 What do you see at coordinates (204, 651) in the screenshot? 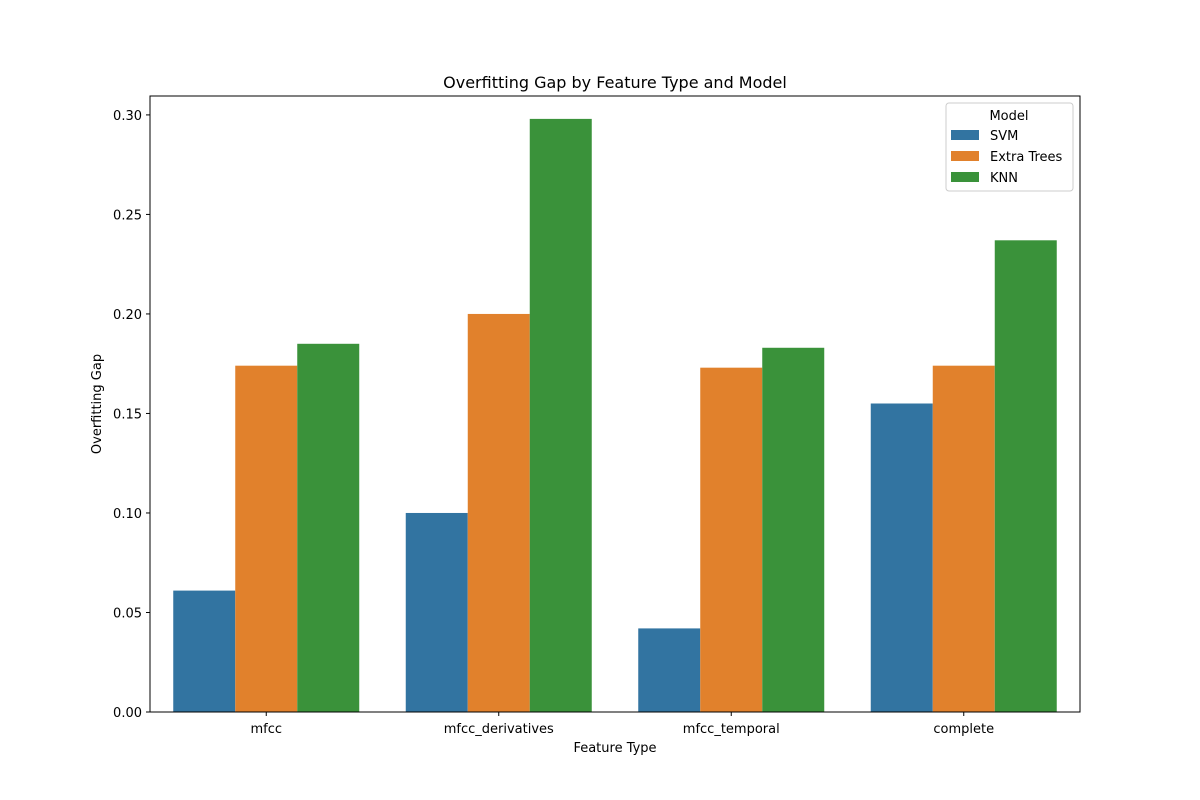
I see `bar-svm-mfcc` at bounding box center [204, 651].